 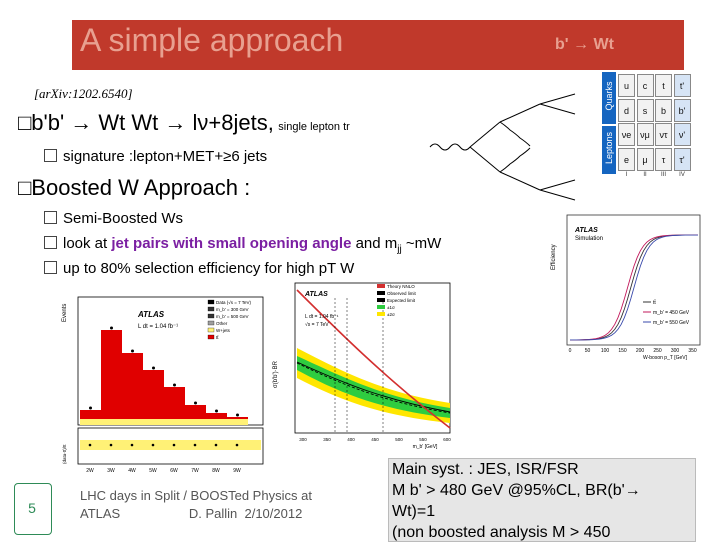 What do you see at coordinates (64, 454) in the screenshot?
I see `ratio-label: (data-tt)/tt` at bounding box center [64, 454].